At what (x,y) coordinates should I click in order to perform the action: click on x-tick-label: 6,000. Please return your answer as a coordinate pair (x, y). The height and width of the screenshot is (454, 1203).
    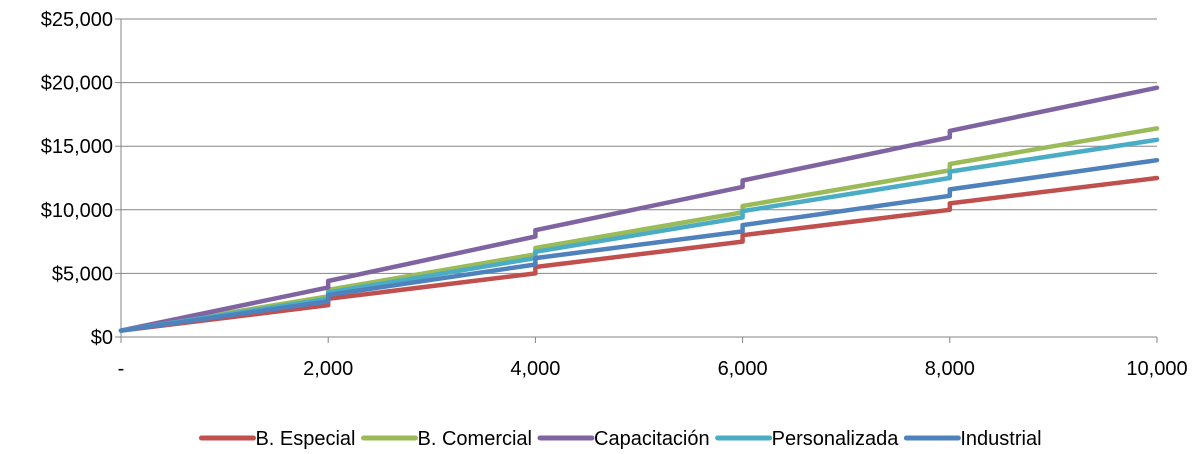
    Looking at the image, I should click on (743, 369).